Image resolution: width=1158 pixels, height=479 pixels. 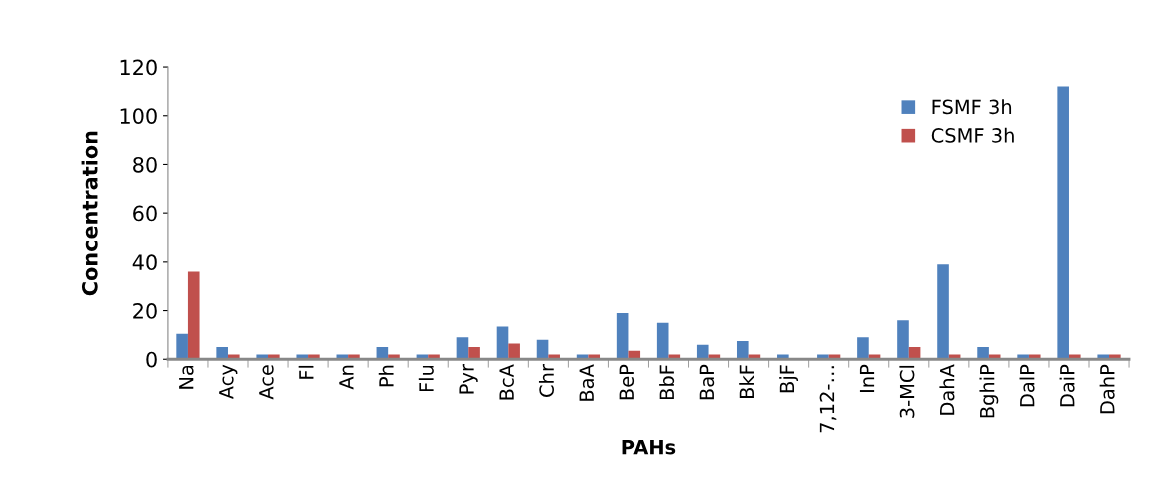 I want to click on x-tick-label: InP, so click(x=867, y=378).